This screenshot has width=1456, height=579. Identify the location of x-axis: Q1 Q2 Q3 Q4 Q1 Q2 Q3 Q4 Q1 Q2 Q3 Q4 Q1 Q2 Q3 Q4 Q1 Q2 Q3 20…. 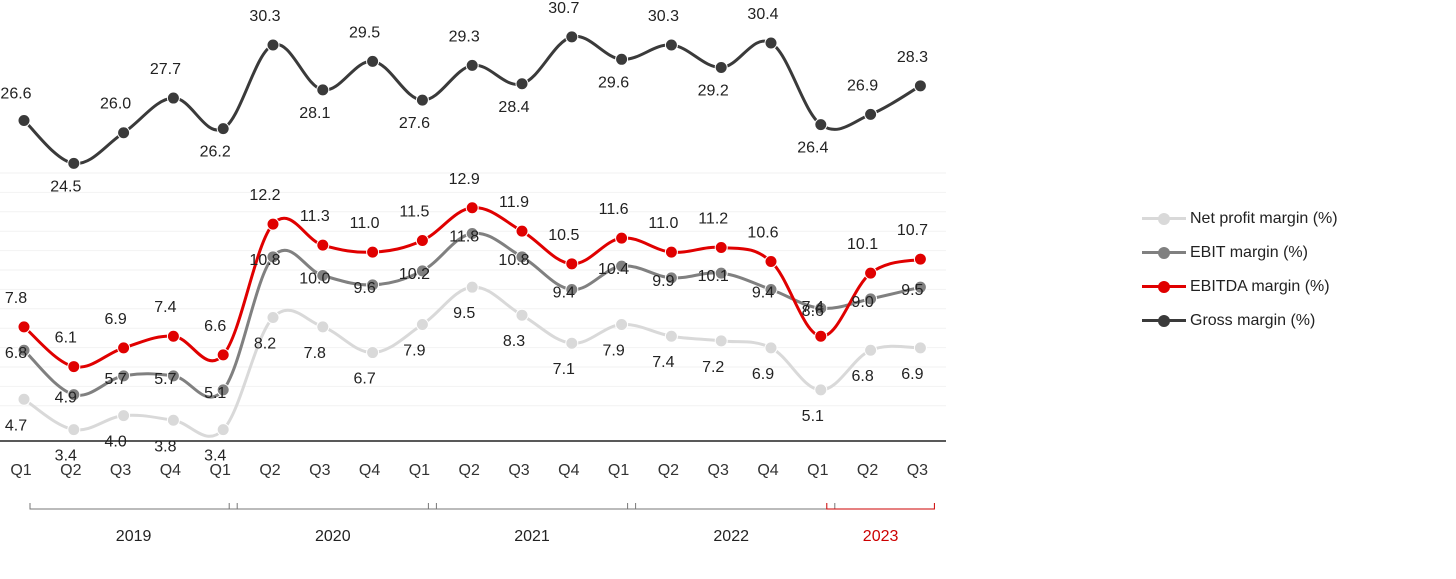
(472, 503).